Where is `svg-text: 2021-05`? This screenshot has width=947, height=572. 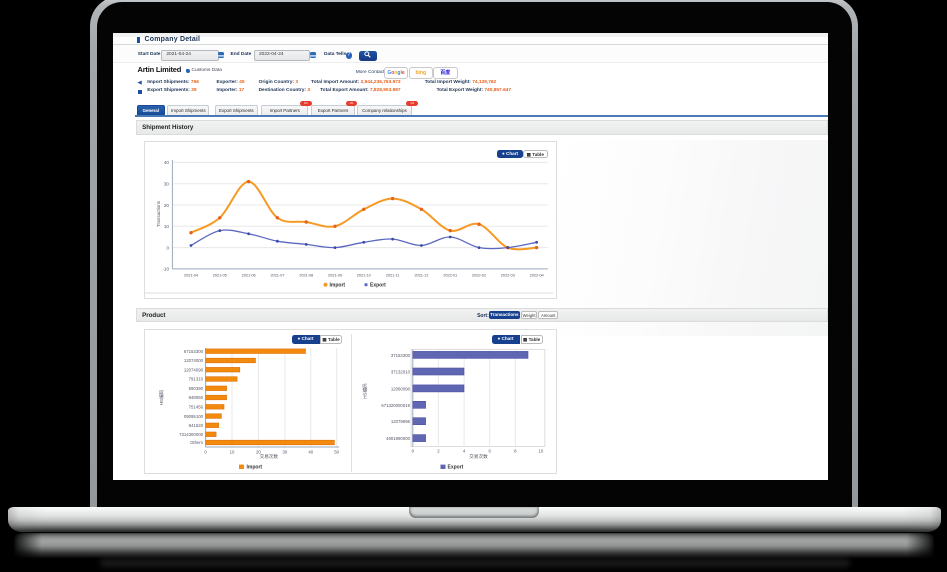 svg-text: 2021-05 is located at coordinates (219, 275).